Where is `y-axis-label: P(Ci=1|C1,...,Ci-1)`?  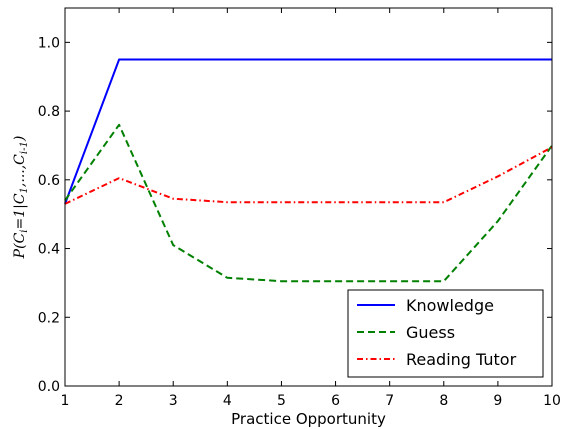
y-axis-label: P(Ci=1|C1,...,Ci-1) is located at coordinates (21, 198).